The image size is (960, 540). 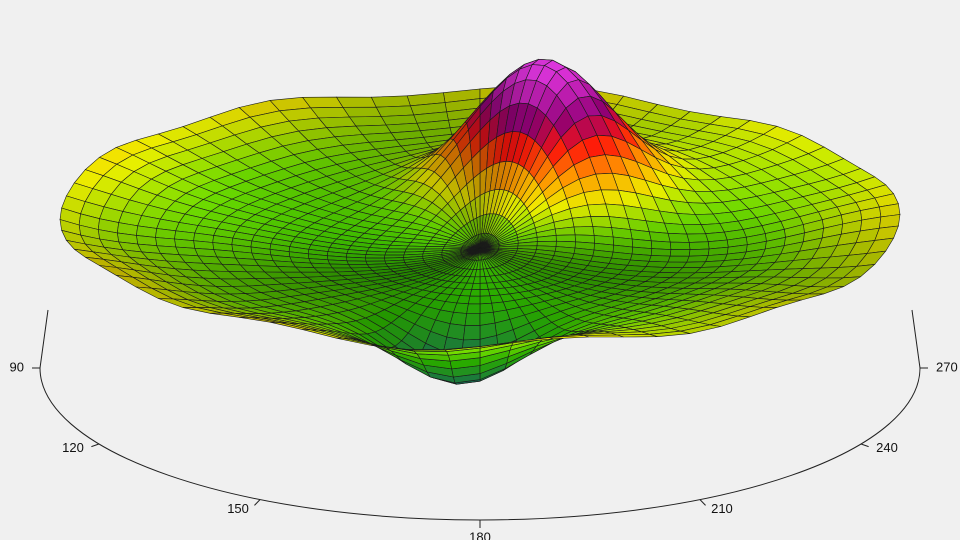 What do you see at coordinates (947, 366) in the screenshot?
I see `angle-tick-label: 270` at bounding box center [947, 366].